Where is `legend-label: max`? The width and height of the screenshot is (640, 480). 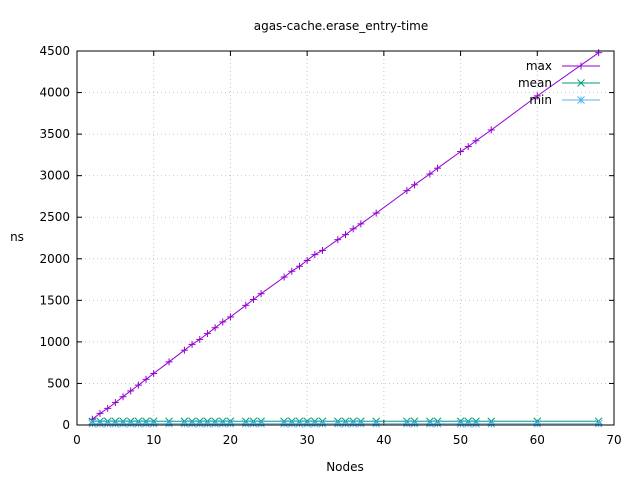
legend-label: max is located at coordinates (539, 66).